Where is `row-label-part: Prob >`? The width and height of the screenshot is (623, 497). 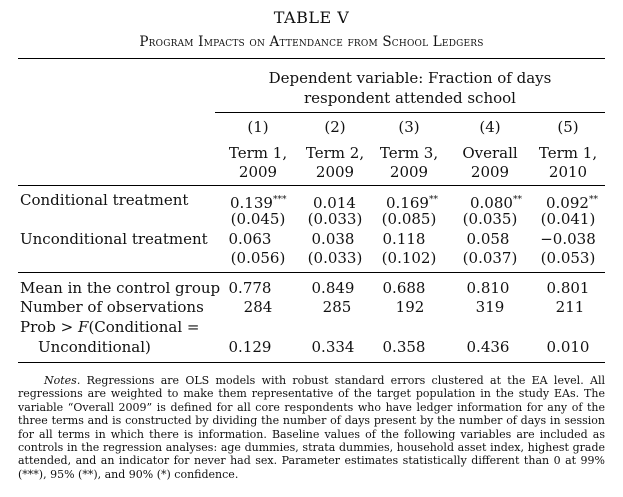
row-label-part: Prob > is located at coordinates (49, 327).